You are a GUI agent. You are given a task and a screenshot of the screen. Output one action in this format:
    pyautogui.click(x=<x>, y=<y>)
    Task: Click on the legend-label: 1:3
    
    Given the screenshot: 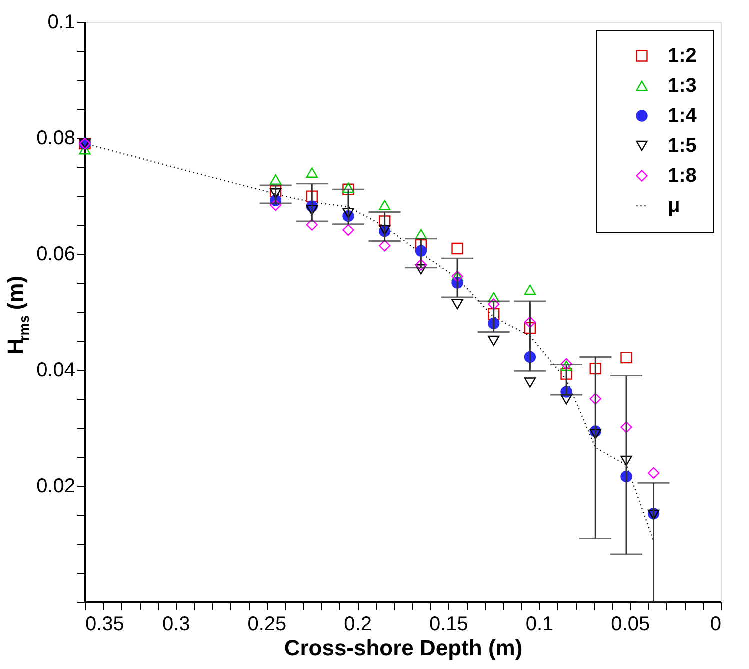 What is the action you would take?
    pyautogui.click(x=682, y=86)
    